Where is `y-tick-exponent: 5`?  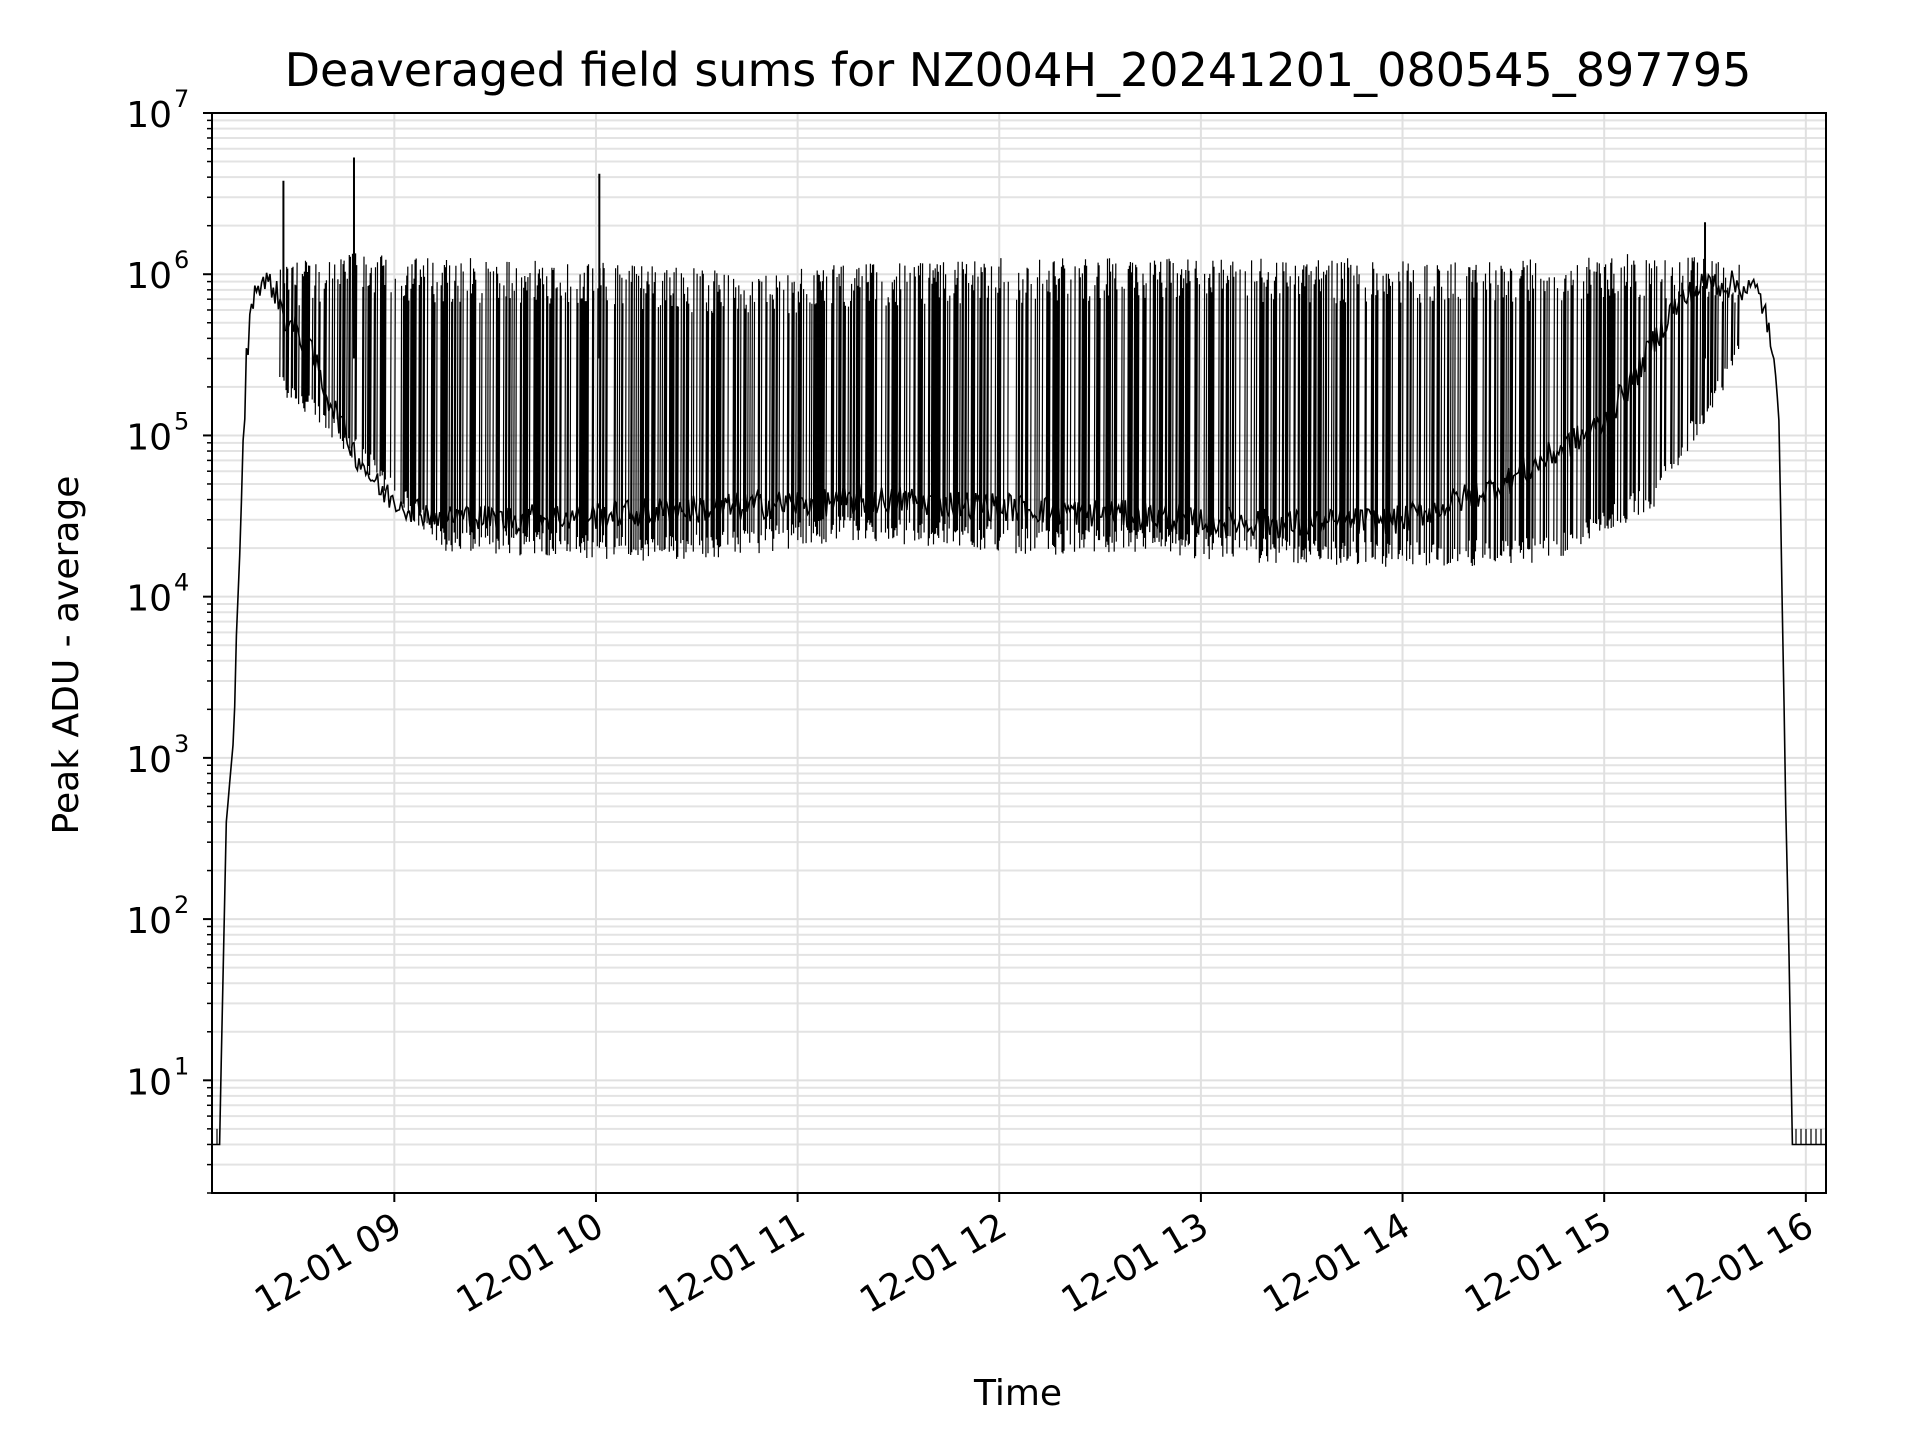
y-tick-exponent: 5 is located at coordinates (181, 421).